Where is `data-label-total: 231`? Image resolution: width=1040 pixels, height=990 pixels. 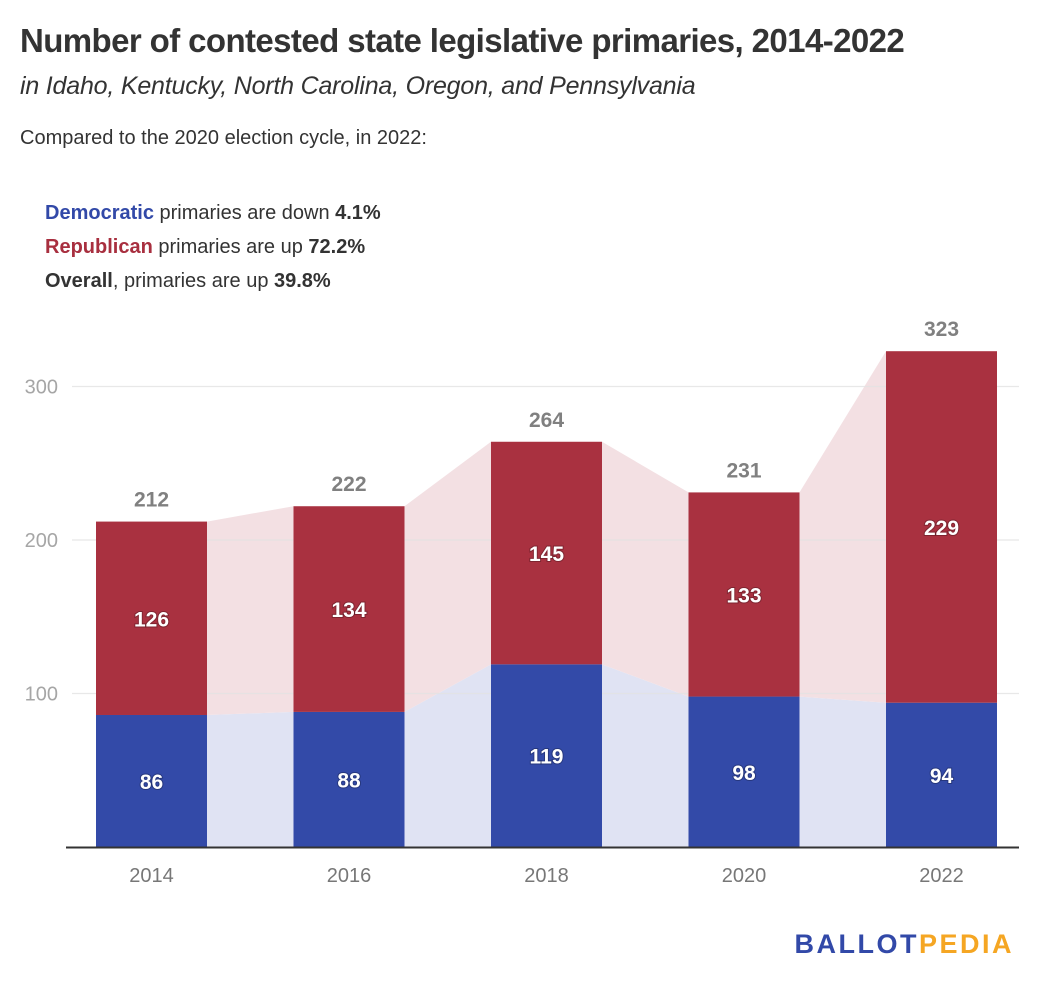
data-label-total: 231 is located at coordinates (743, 470).